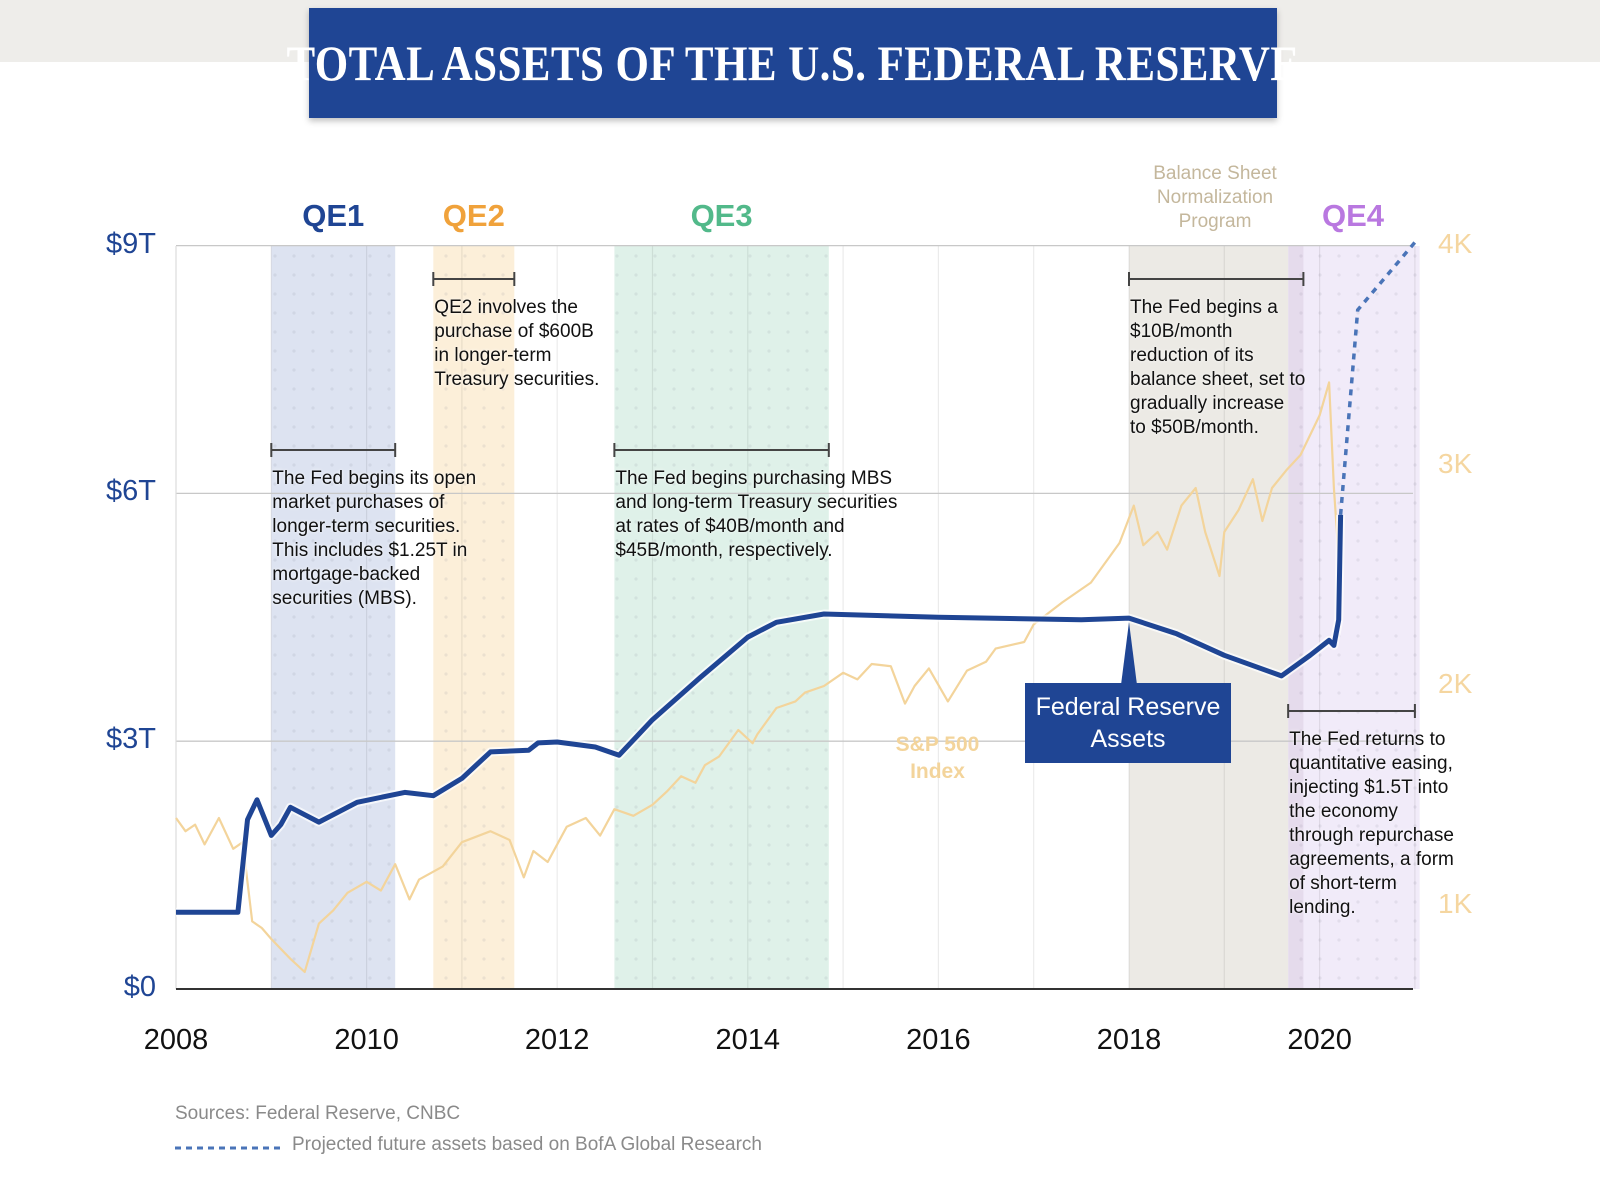 Image resolution: width=1600 pixels, height=1204 pixels. What do you see at coordinates (1377, 378) in the screenshot?
I see `projected-assets-line` at bounding box center [1377, 378].